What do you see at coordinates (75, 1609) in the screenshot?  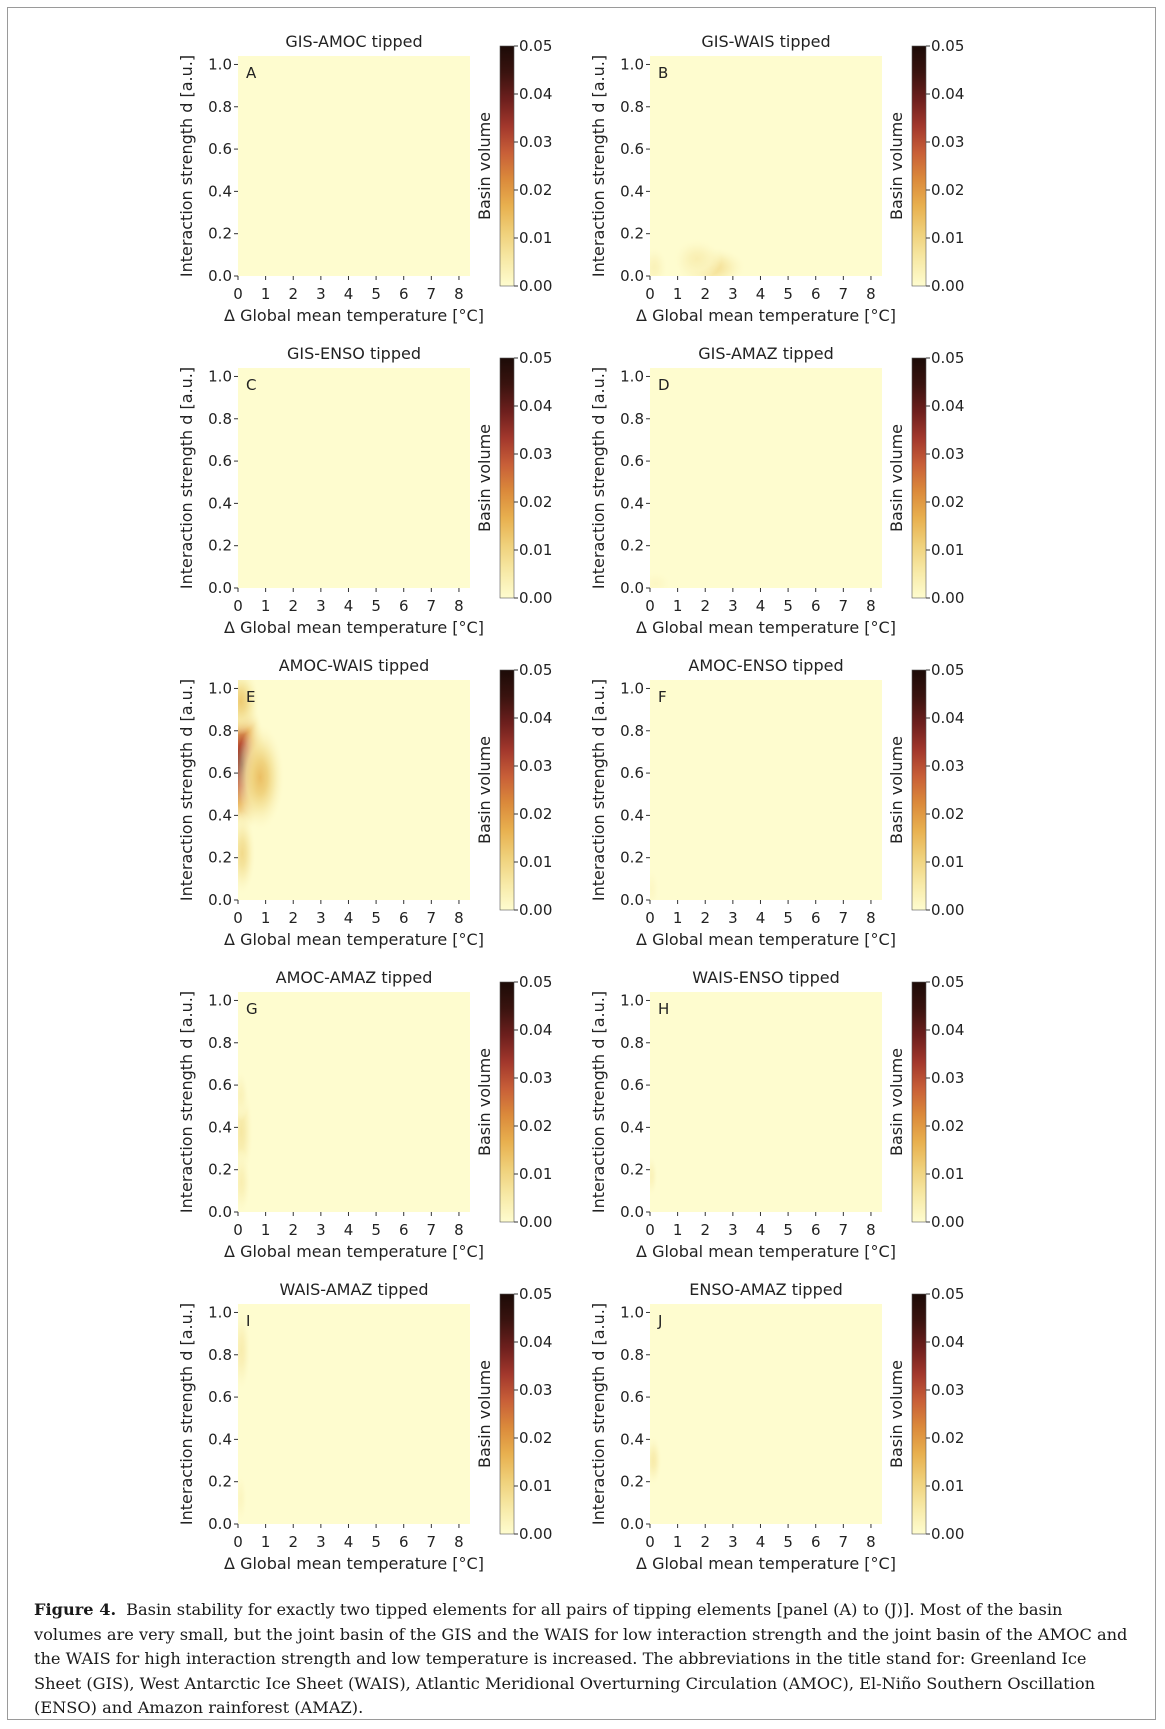 I see `caption-label: Figure 4.` at bounding box center [75, 1609].